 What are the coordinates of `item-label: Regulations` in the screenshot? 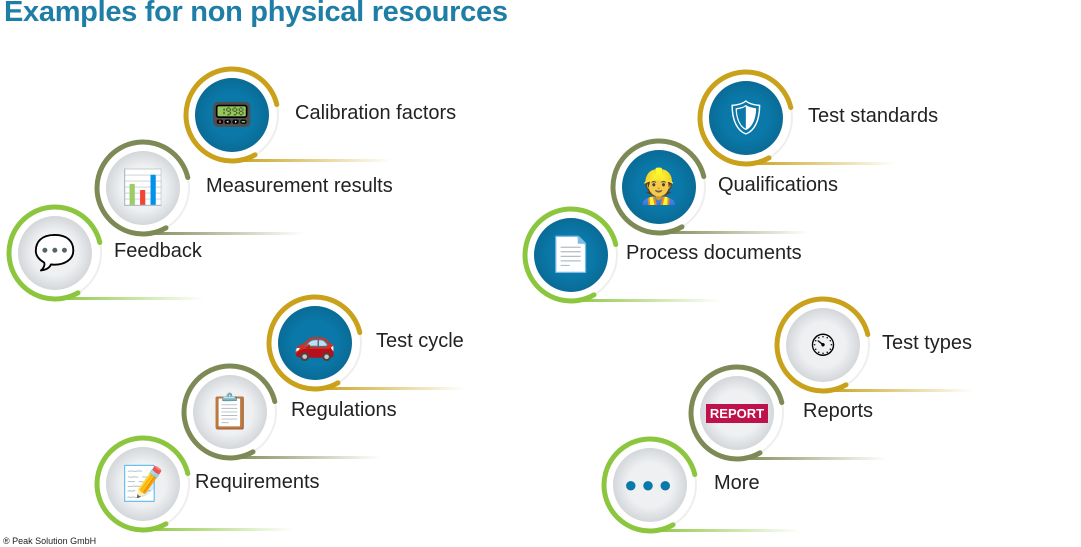 It's located at (344, 410).